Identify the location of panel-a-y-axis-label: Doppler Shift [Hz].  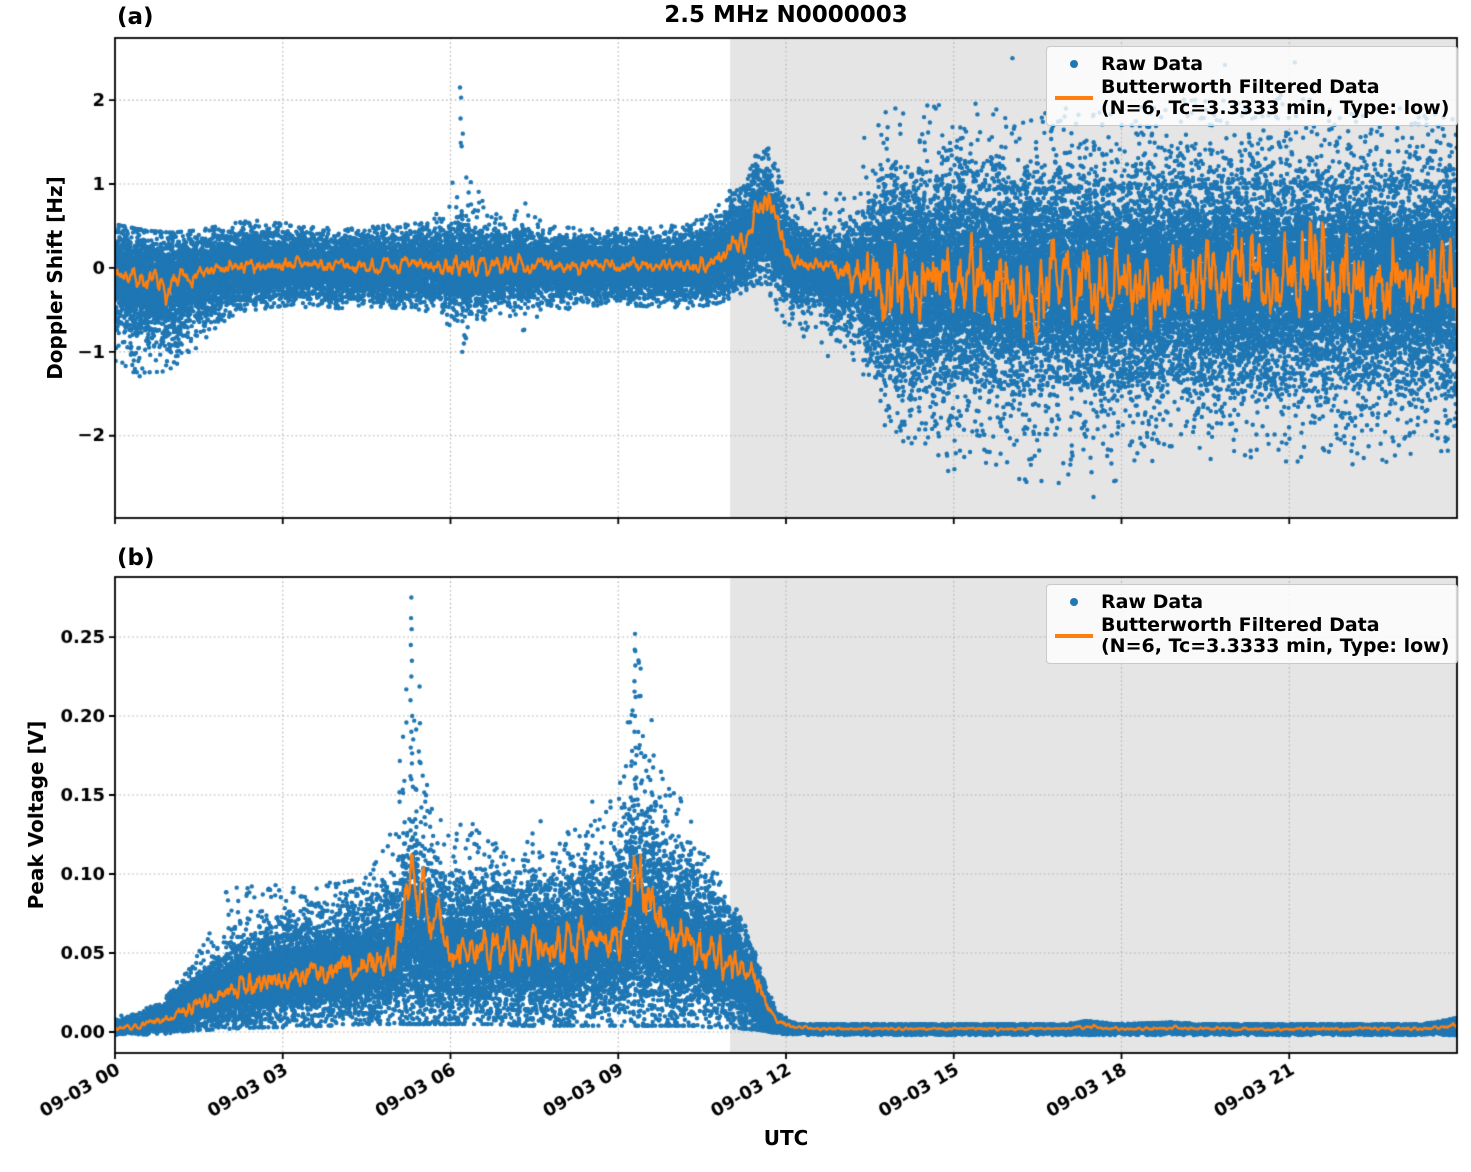
(55, 278).